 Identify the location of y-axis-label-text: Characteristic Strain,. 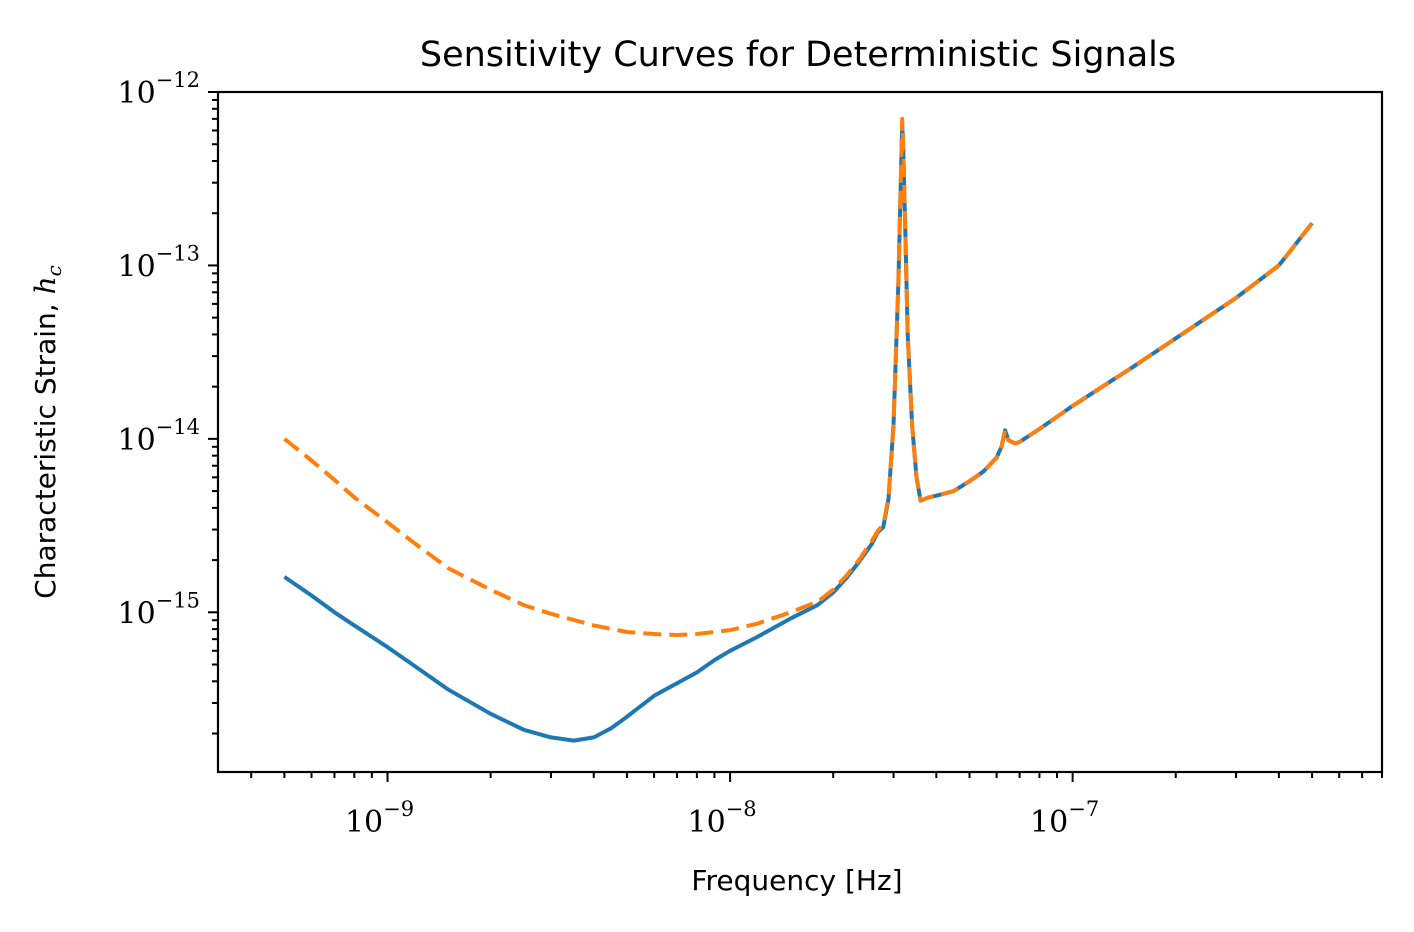
(45, 446).